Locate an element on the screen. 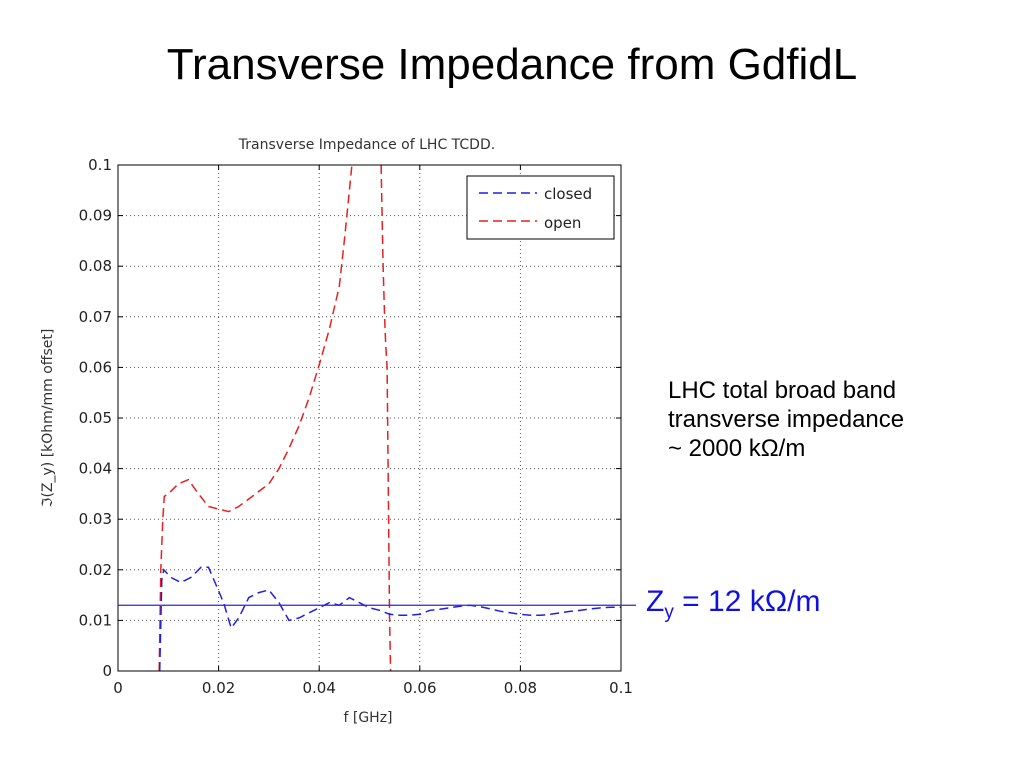 The width and height of the screenshot is (1024, 768). x-tick-label: 0.04 is located at coordinates (318, 688).